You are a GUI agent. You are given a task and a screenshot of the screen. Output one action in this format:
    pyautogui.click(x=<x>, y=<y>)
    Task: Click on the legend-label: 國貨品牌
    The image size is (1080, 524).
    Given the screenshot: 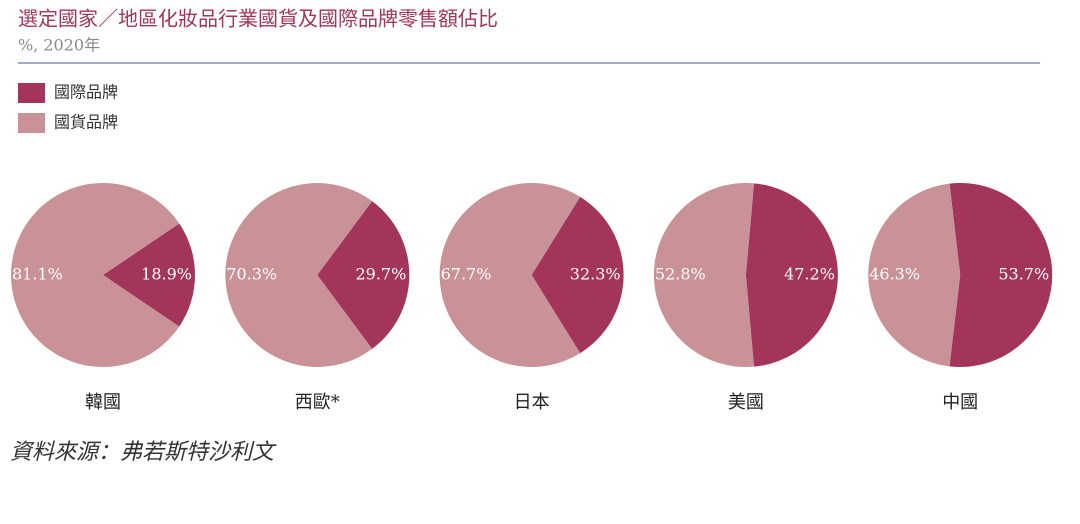 What is the action you would take?
    pyautogui.click(x=86, y=122)
    